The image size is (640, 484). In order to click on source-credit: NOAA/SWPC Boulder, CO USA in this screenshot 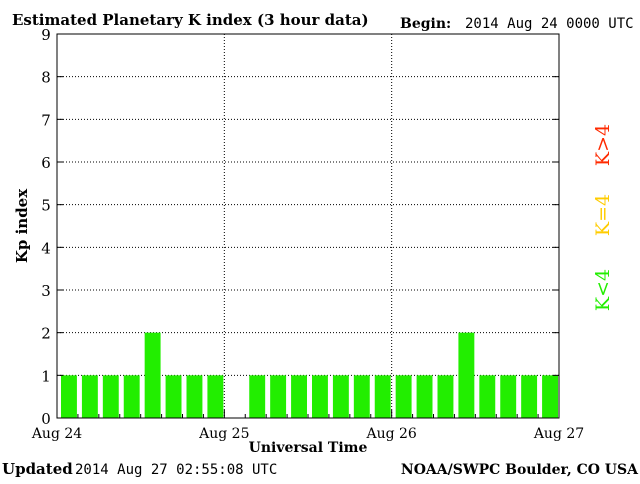, I will do `click(520, 470)`.